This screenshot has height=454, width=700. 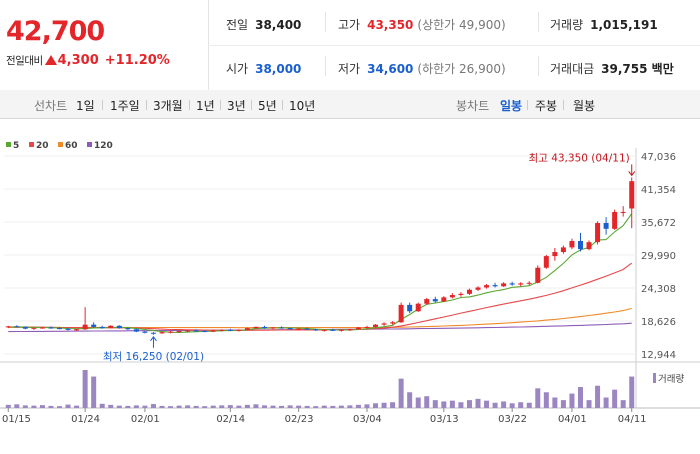 What do you see at coordinates (230, 419) in the screenshot?
I see `x-tick-label: 02/14` at bounding box center [230, 419].